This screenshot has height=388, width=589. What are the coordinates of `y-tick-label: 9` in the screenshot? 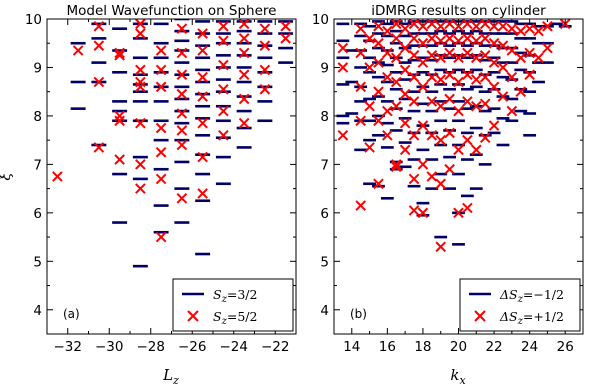 It's located at (37, 68).